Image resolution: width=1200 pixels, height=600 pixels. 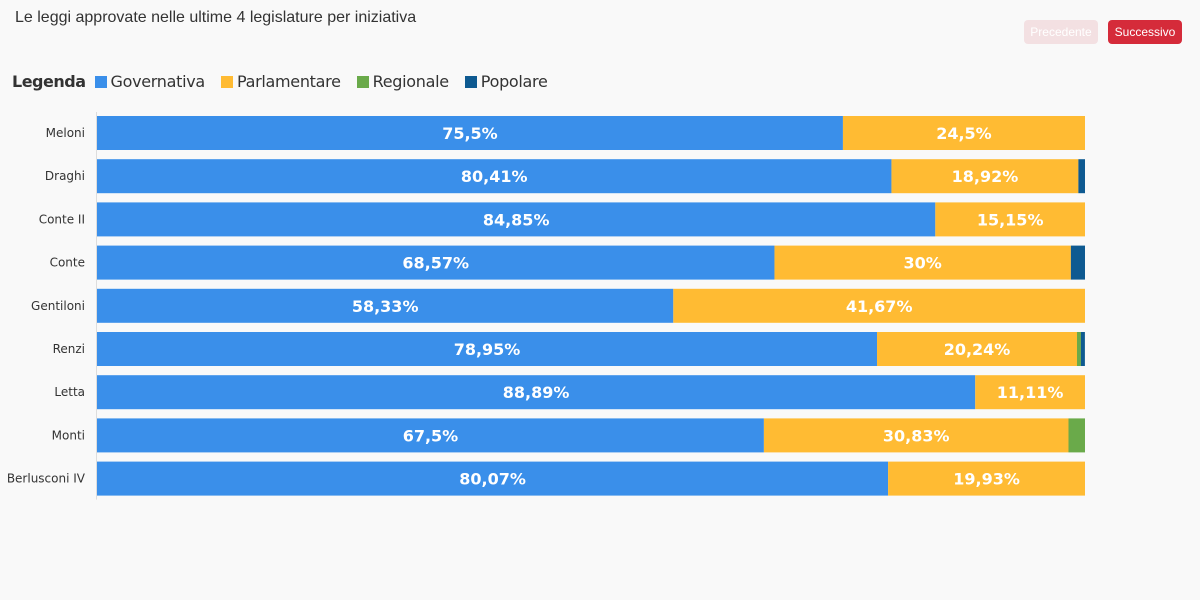 What do you see at coordinates (410, 81) in the screenshot?
I see `legend-label-regionale: Regionale` at bounding box center [410, 81].